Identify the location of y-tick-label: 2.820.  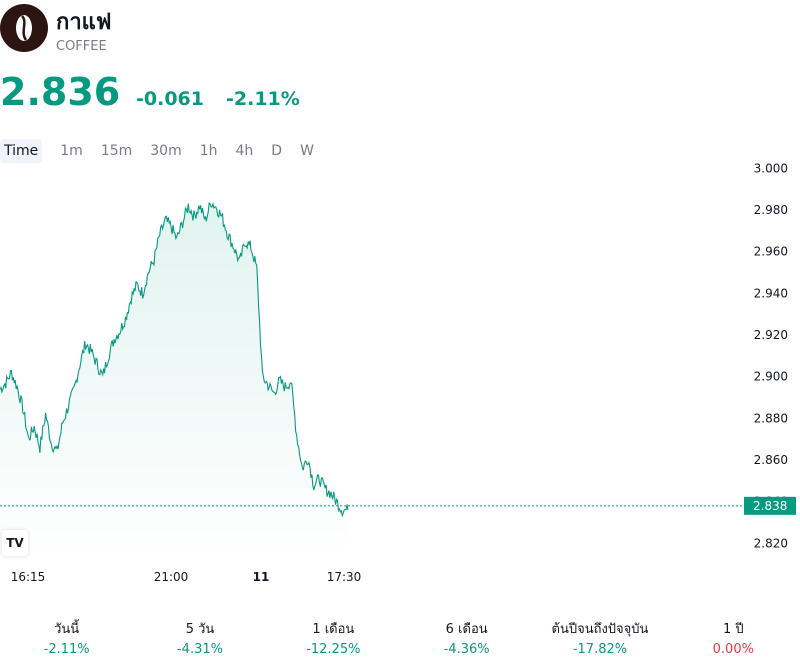
(771, 543).